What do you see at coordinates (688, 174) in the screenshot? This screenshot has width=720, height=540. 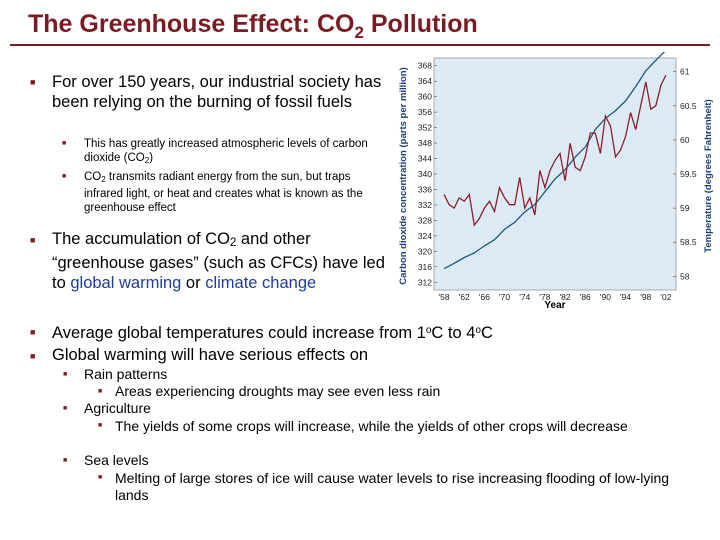 I see `right-tick-label: 59.5` at bounding box center [688, 174].